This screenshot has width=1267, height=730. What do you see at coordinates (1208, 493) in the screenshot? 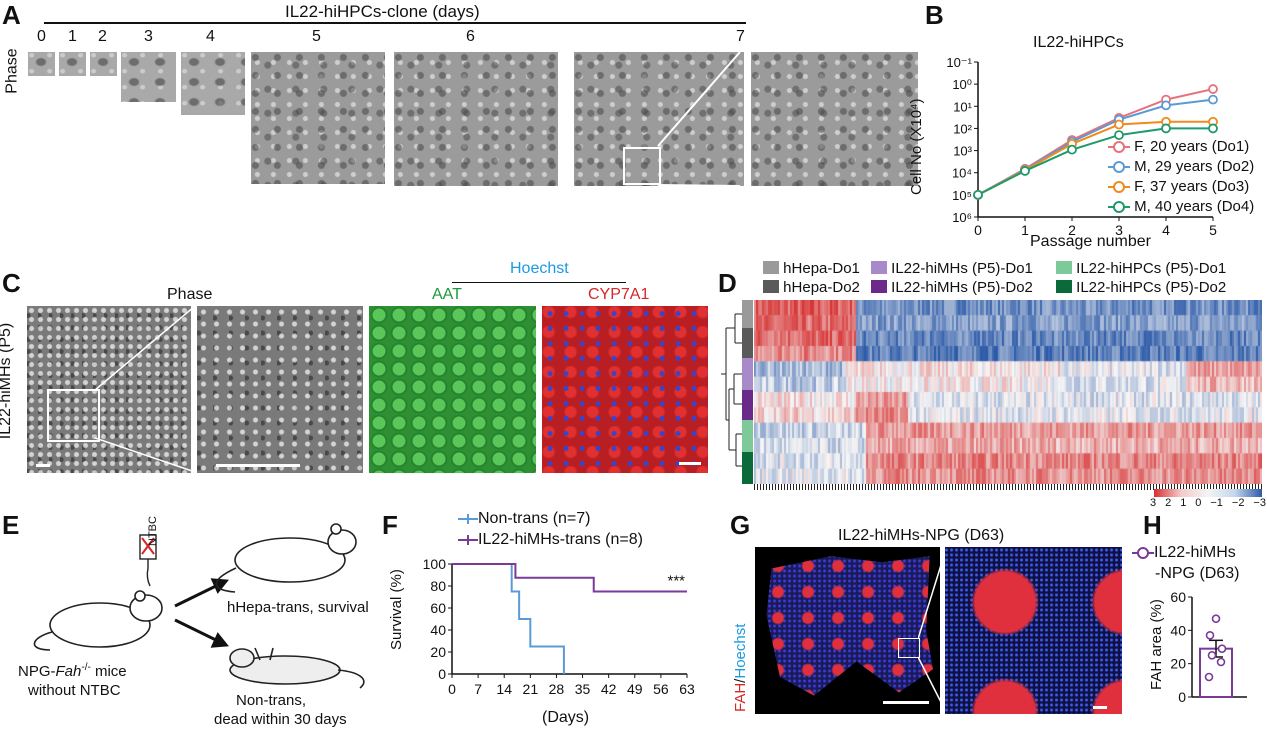
I see `panel-d-colorbar` at bounding box center [1208, 493].